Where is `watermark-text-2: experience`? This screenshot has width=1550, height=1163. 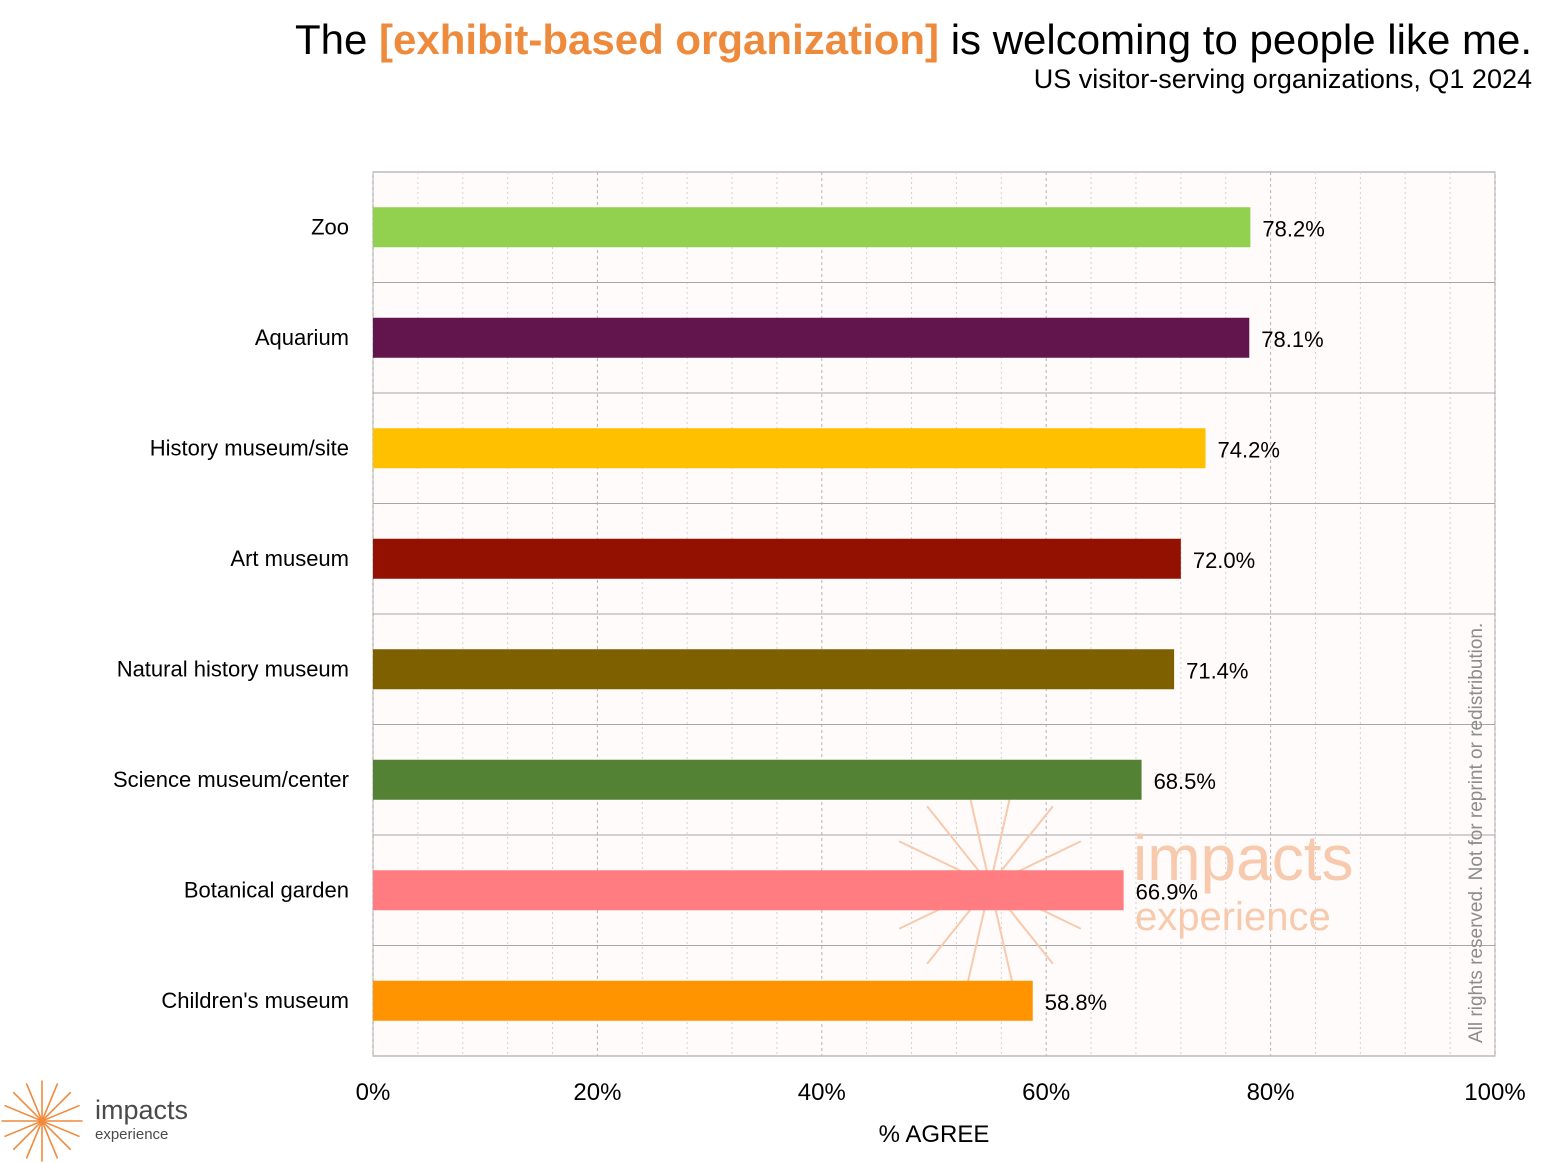
watermark-text-2: experience is located at coordinates (1233, 917).